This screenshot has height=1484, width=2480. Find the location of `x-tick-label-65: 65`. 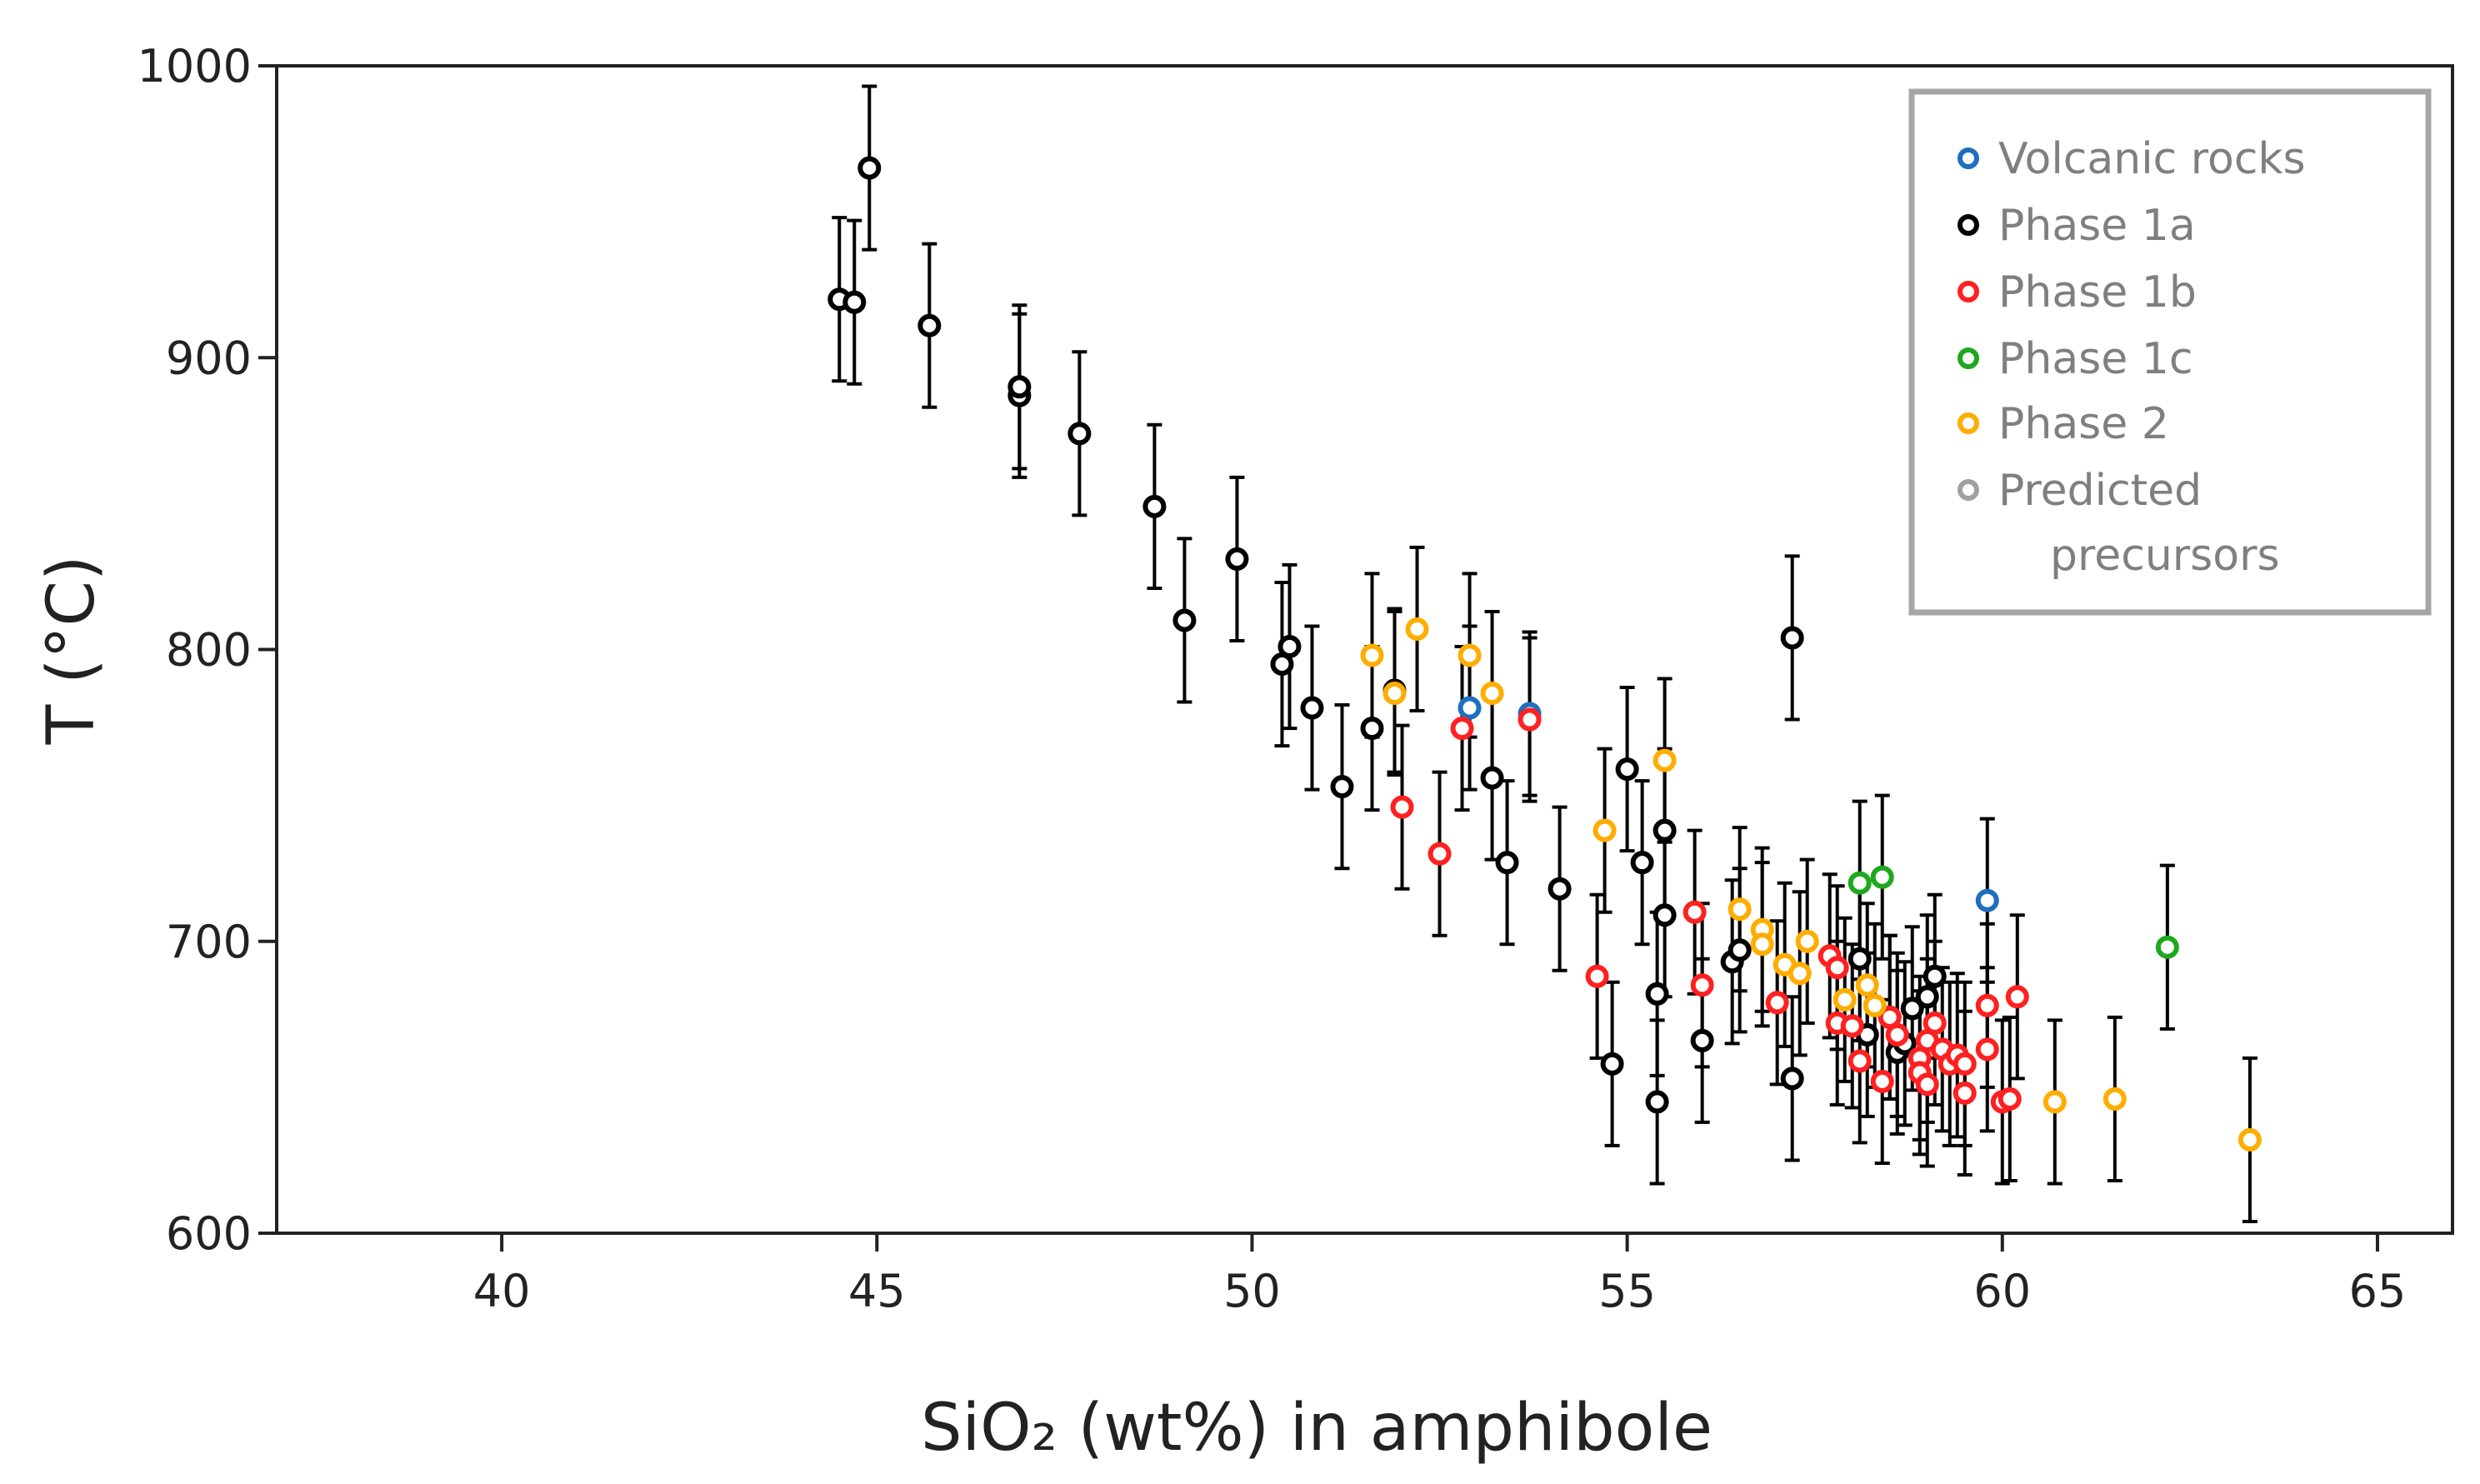

x-tick-label-65: 65 is located at coordinates (2378, 1291).